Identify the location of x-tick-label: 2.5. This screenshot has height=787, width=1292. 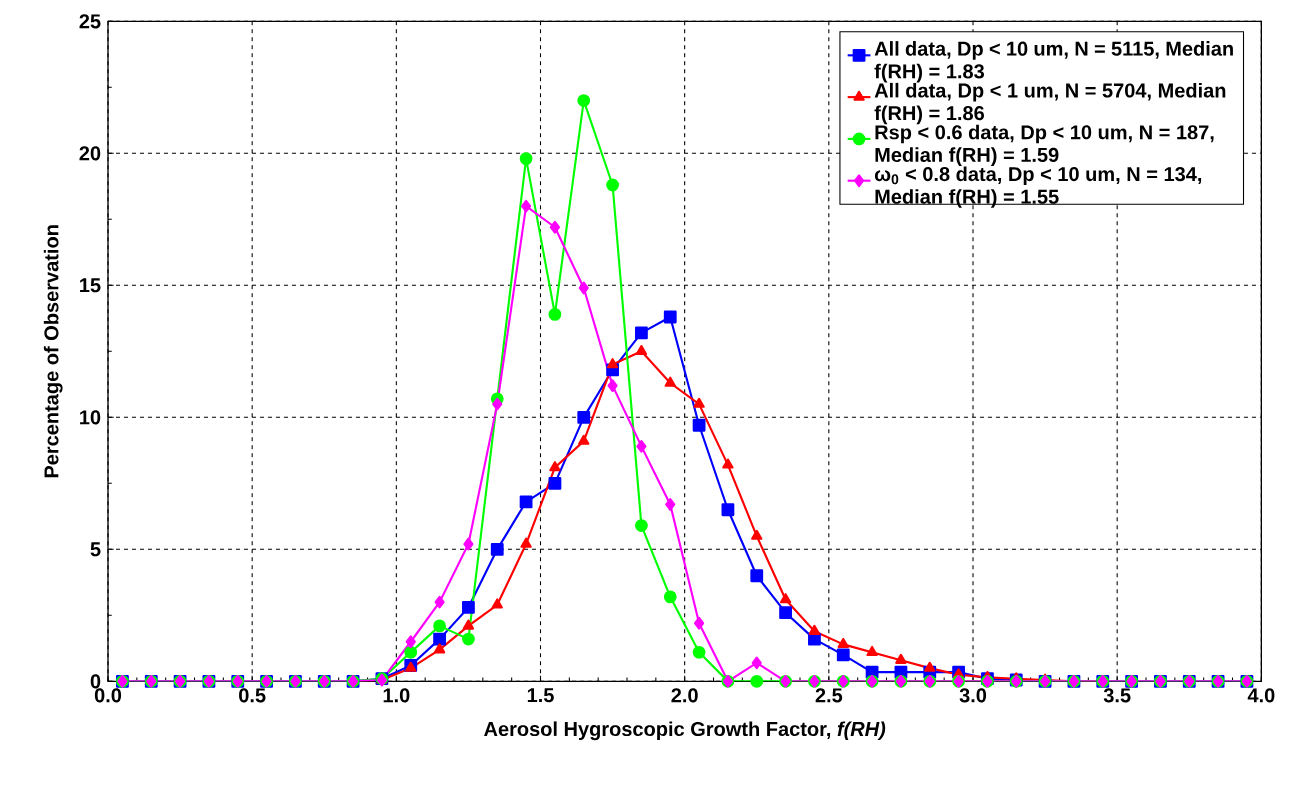
(829, 695).